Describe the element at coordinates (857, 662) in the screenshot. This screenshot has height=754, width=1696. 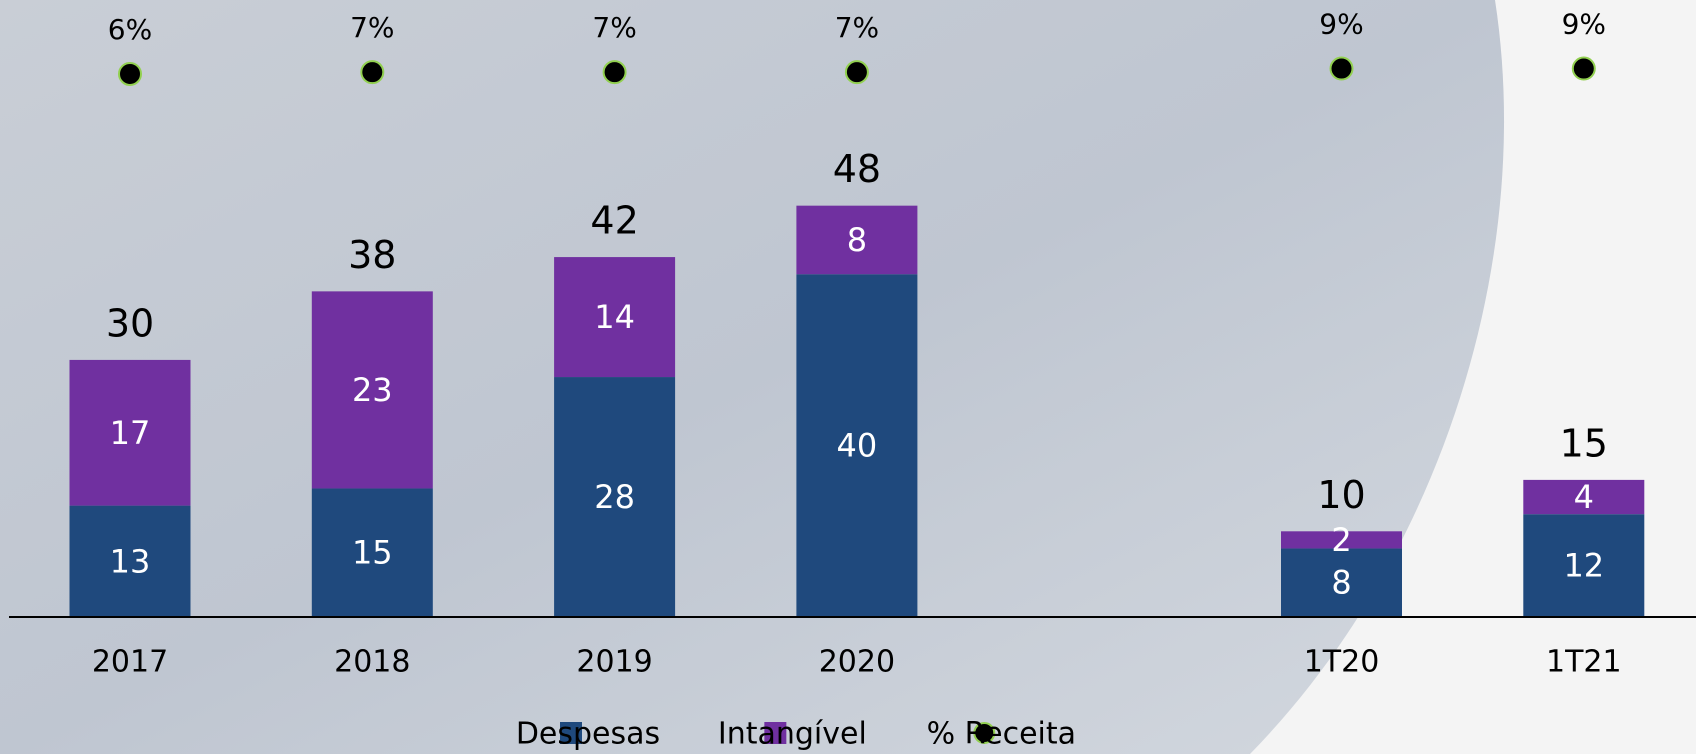
I see `x-tick-label: 2020` at that location.